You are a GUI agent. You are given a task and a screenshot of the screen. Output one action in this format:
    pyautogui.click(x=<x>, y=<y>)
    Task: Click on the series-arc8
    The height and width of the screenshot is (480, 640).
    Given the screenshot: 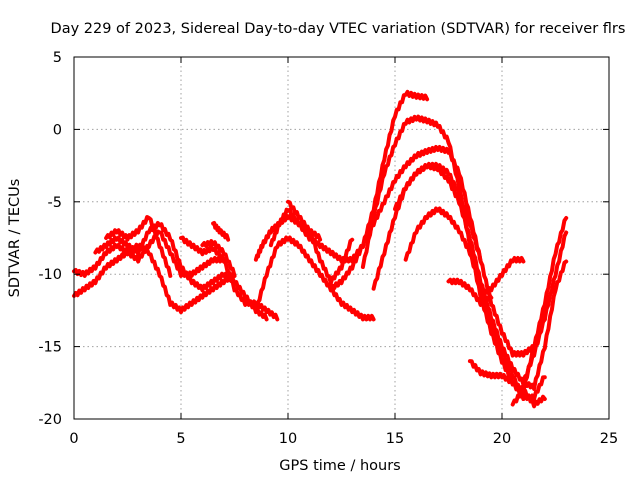 What is the action you would take?
    pyautogui.click(x=314, y=278)
    